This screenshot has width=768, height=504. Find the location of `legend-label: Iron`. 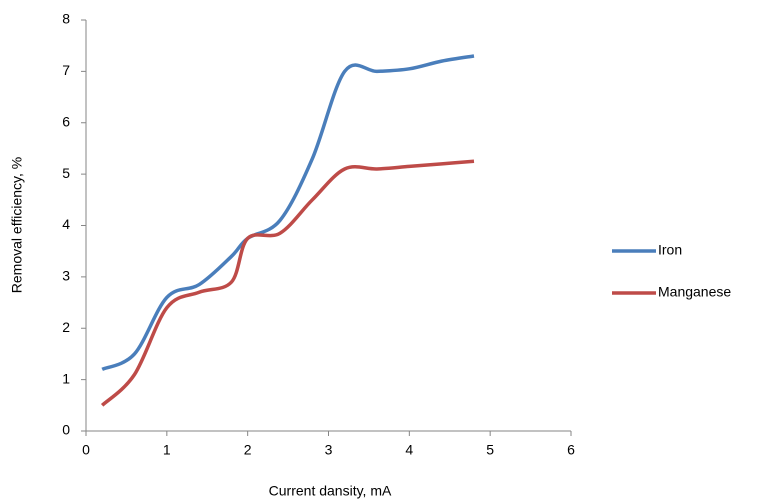

legend-label: Iron is located at coordinates (670, 250).